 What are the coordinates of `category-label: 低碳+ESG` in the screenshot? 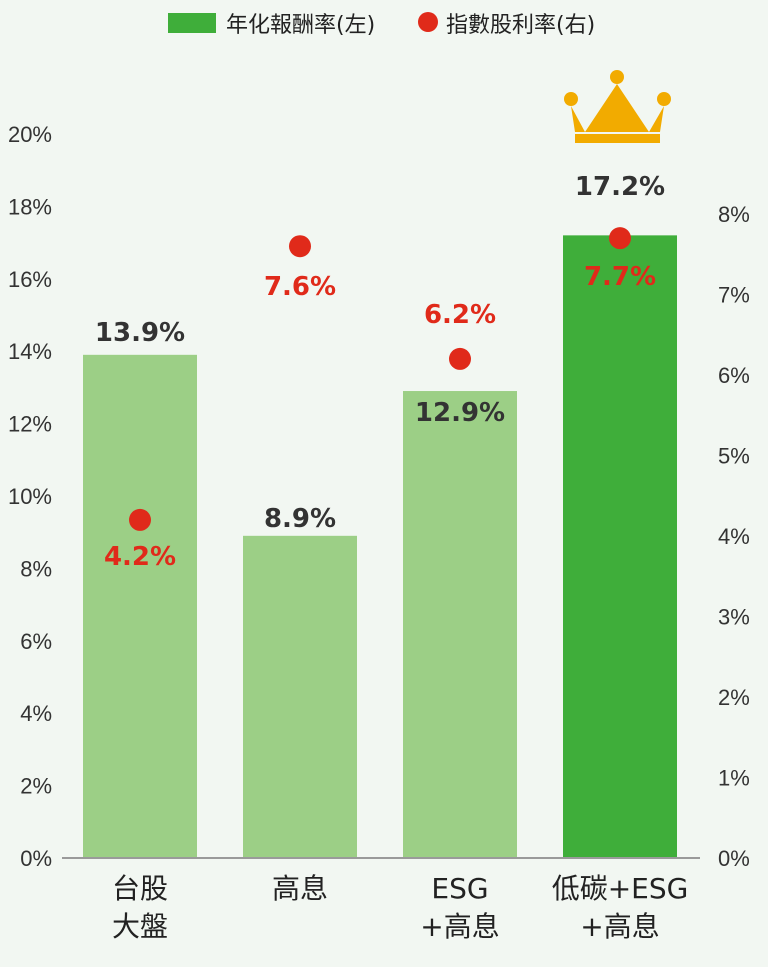 It's located at (620, 888).